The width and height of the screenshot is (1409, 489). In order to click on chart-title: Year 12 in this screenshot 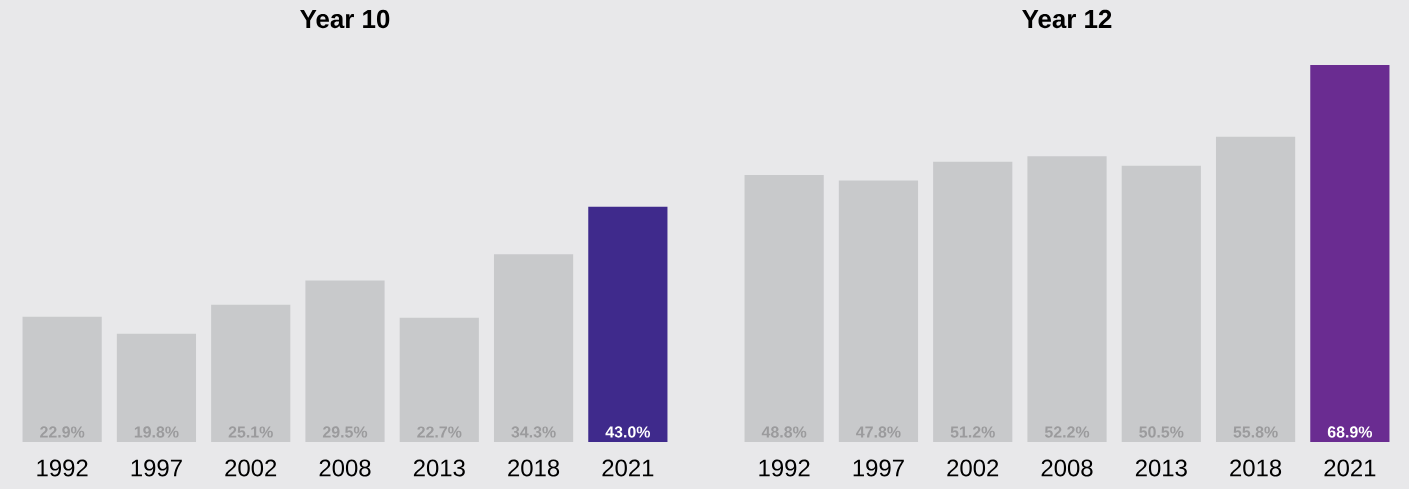, I will do `click(1067, 19)`.